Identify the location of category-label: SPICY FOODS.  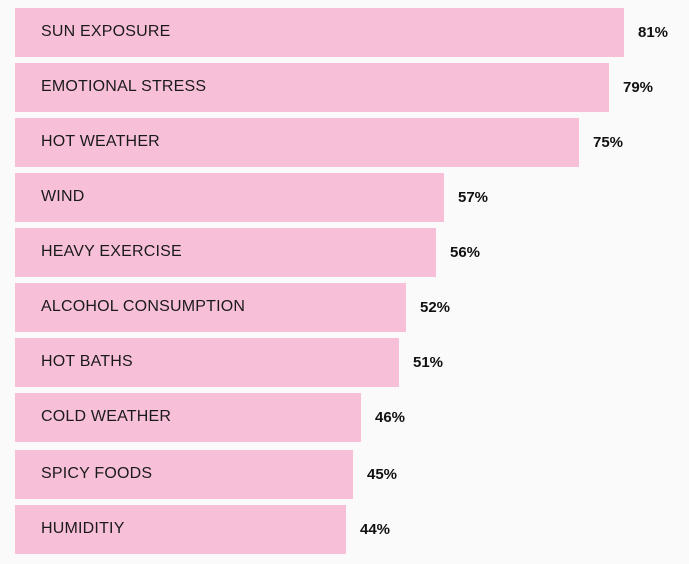
(97, 473).